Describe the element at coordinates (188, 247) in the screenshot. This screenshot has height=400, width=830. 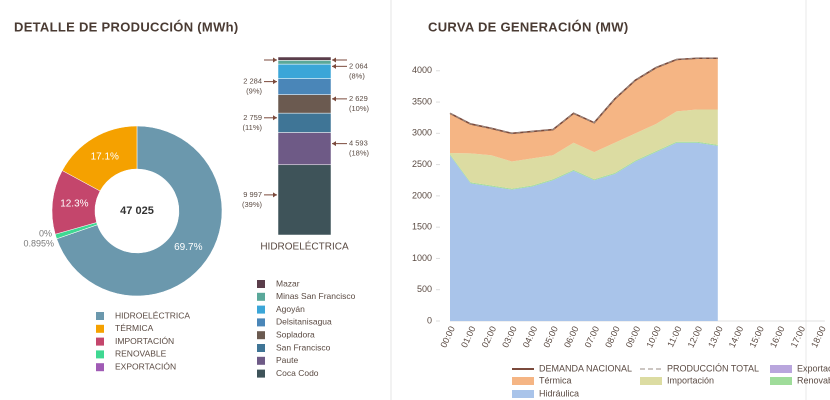
I see `slice-label: 69.7%` at that location.